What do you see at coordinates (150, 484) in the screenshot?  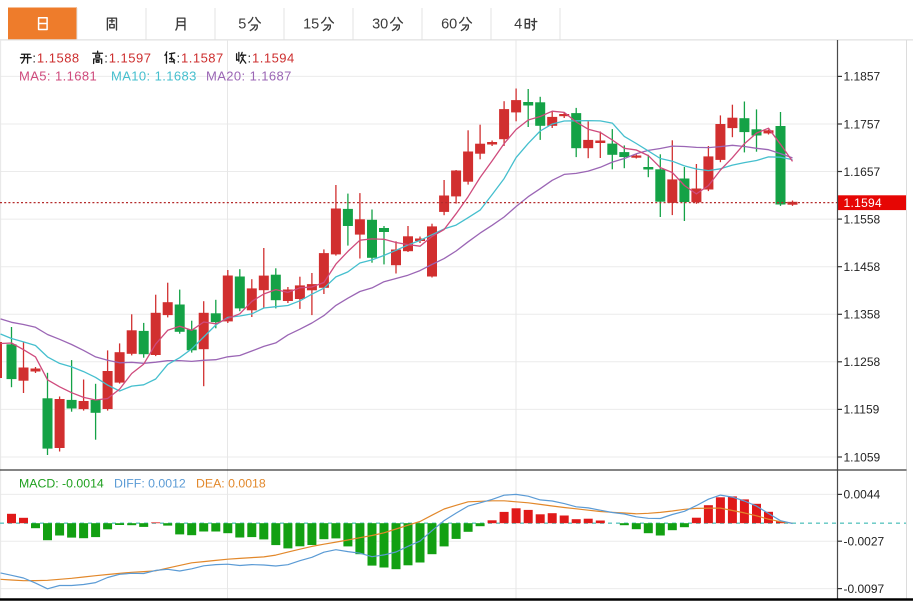 I see `svg-text: DIFF: 0.0012` at bounding box center [150, 484].